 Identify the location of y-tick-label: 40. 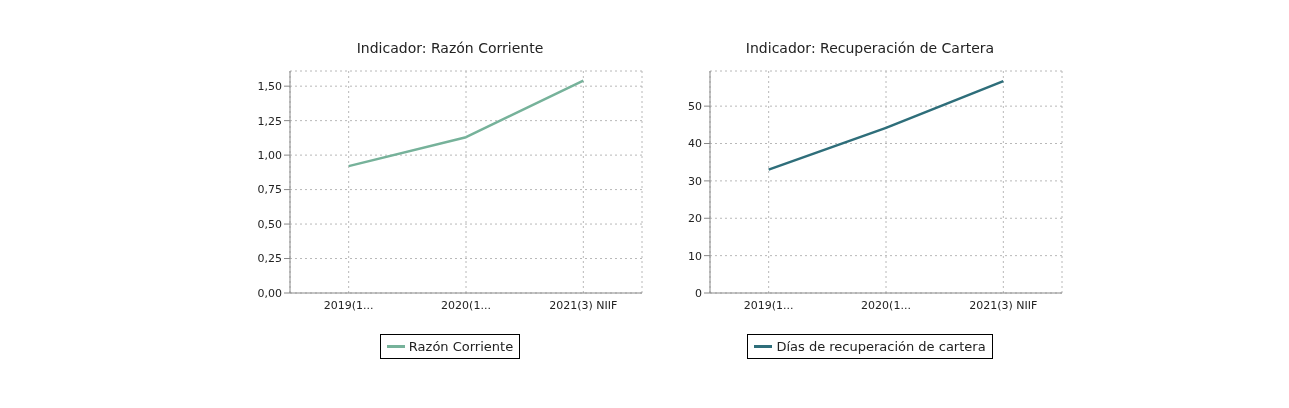
(695, 144).